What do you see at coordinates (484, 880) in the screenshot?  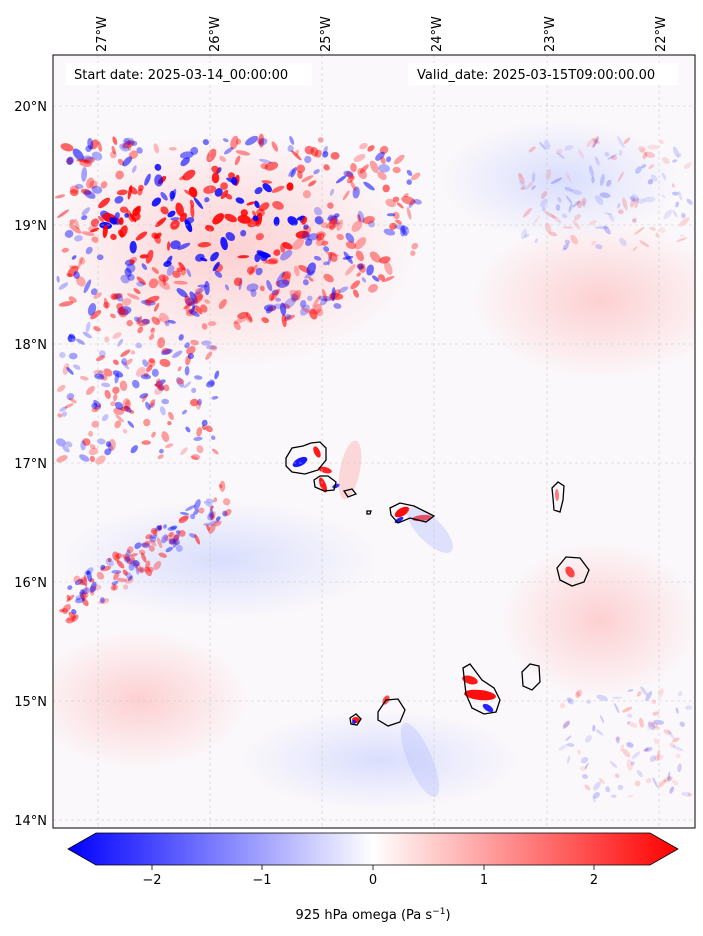 I see `colorbar-tick-label: 1` at bounding box center [484, 880].